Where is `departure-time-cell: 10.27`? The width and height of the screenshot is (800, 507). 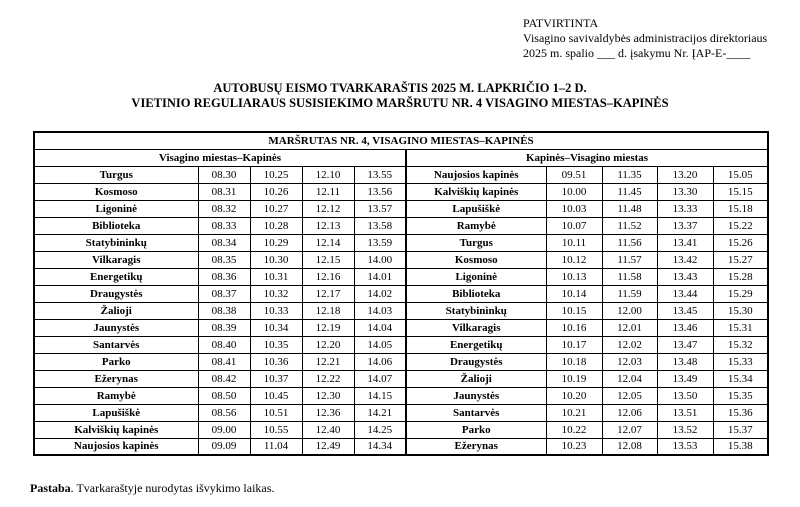 departure-time-cell: 10.27 is located at coordinates (276, 208).